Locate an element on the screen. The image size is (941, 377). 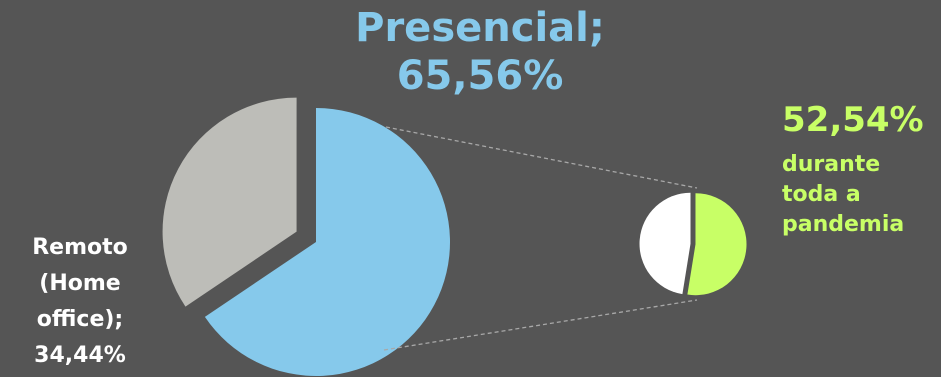
remoto-name-line1: Remoto is located at coordinates (80, 247).